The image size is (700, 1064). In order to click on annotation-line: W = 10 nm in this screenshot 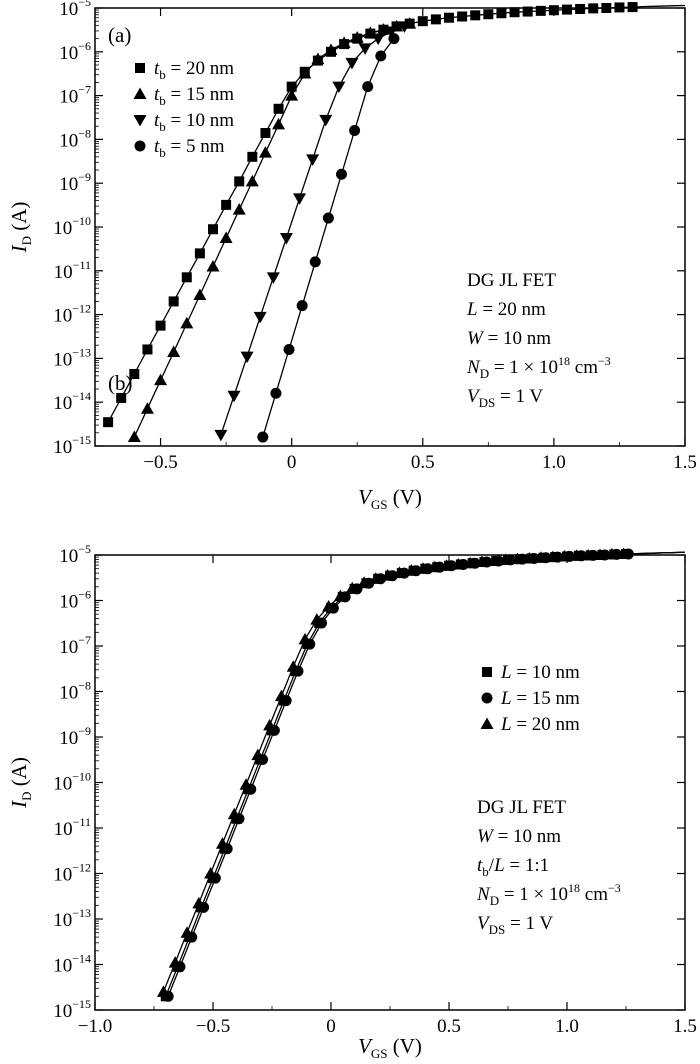, I will do `click(509, 338)`.